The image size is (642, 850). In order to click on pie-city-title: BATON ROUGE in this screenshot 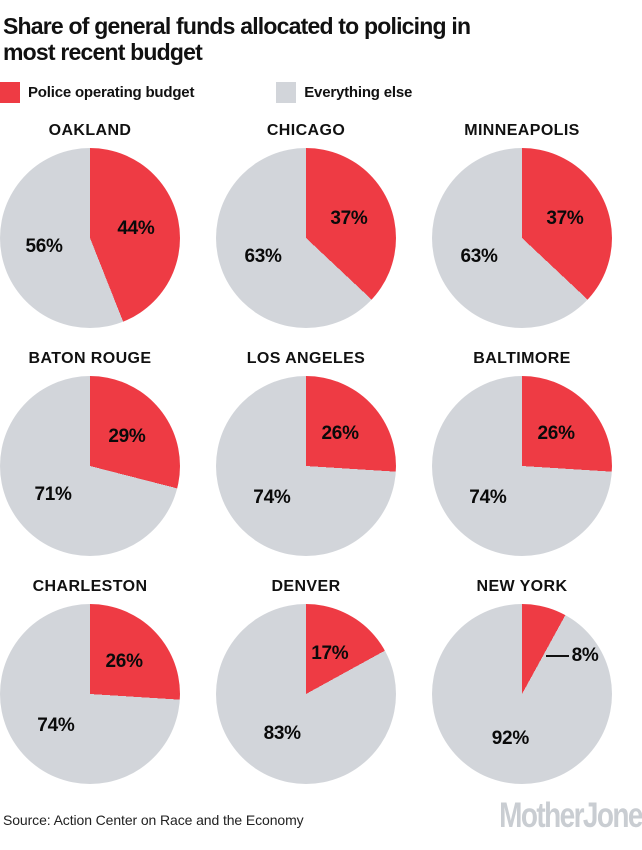, I will do `click(90, 358)`.